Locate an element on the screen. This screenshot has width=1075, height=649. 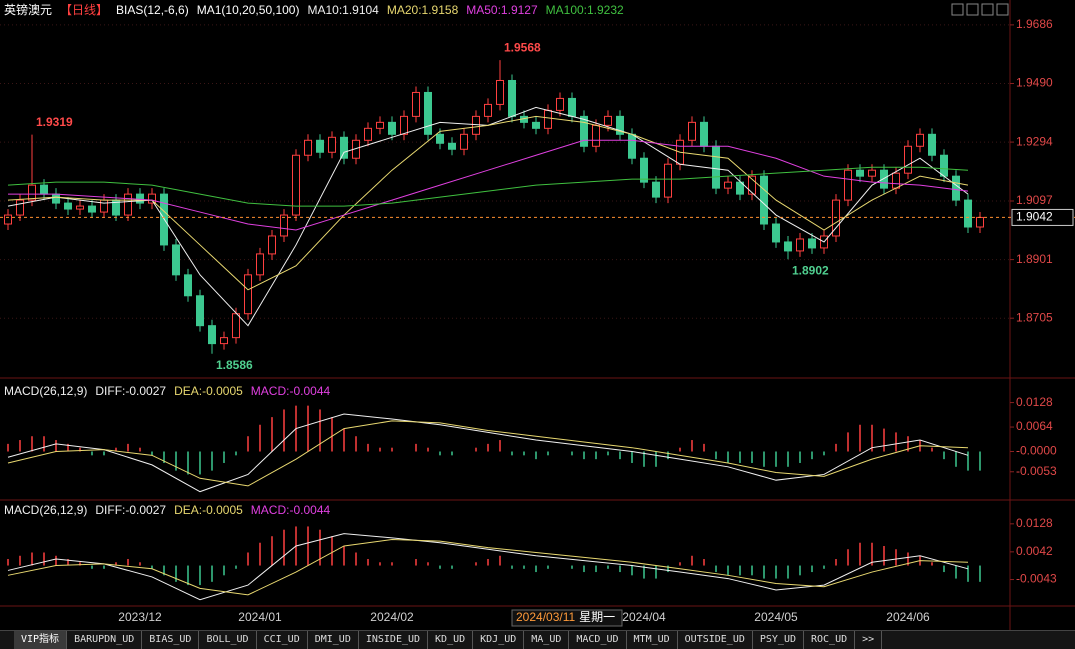
x-tick-label: 2024/05 is located at coordinates (776, 617).